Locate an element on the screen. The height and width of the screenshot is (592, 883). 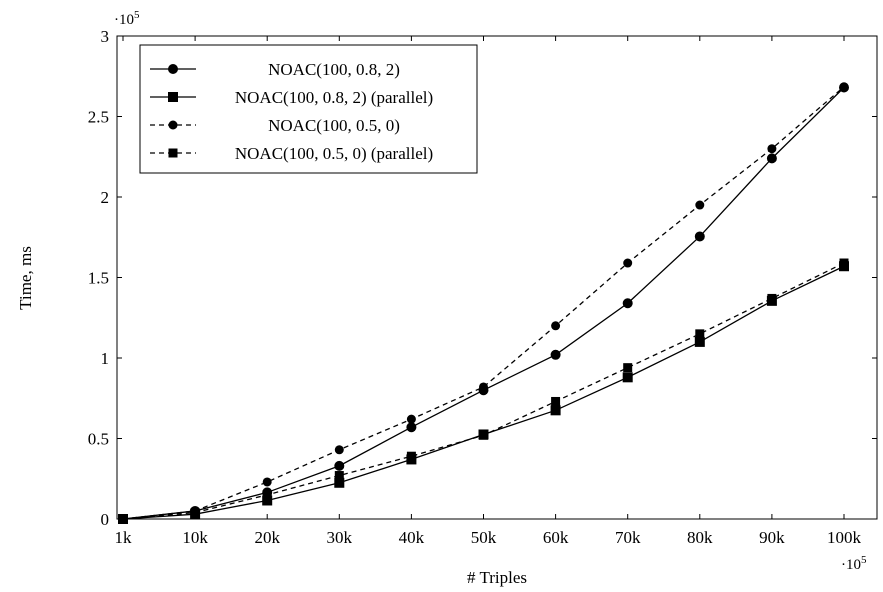
legend-entry: NOAC(100, 0.5, 0) (parallel) is located at coordinates (291, 153).